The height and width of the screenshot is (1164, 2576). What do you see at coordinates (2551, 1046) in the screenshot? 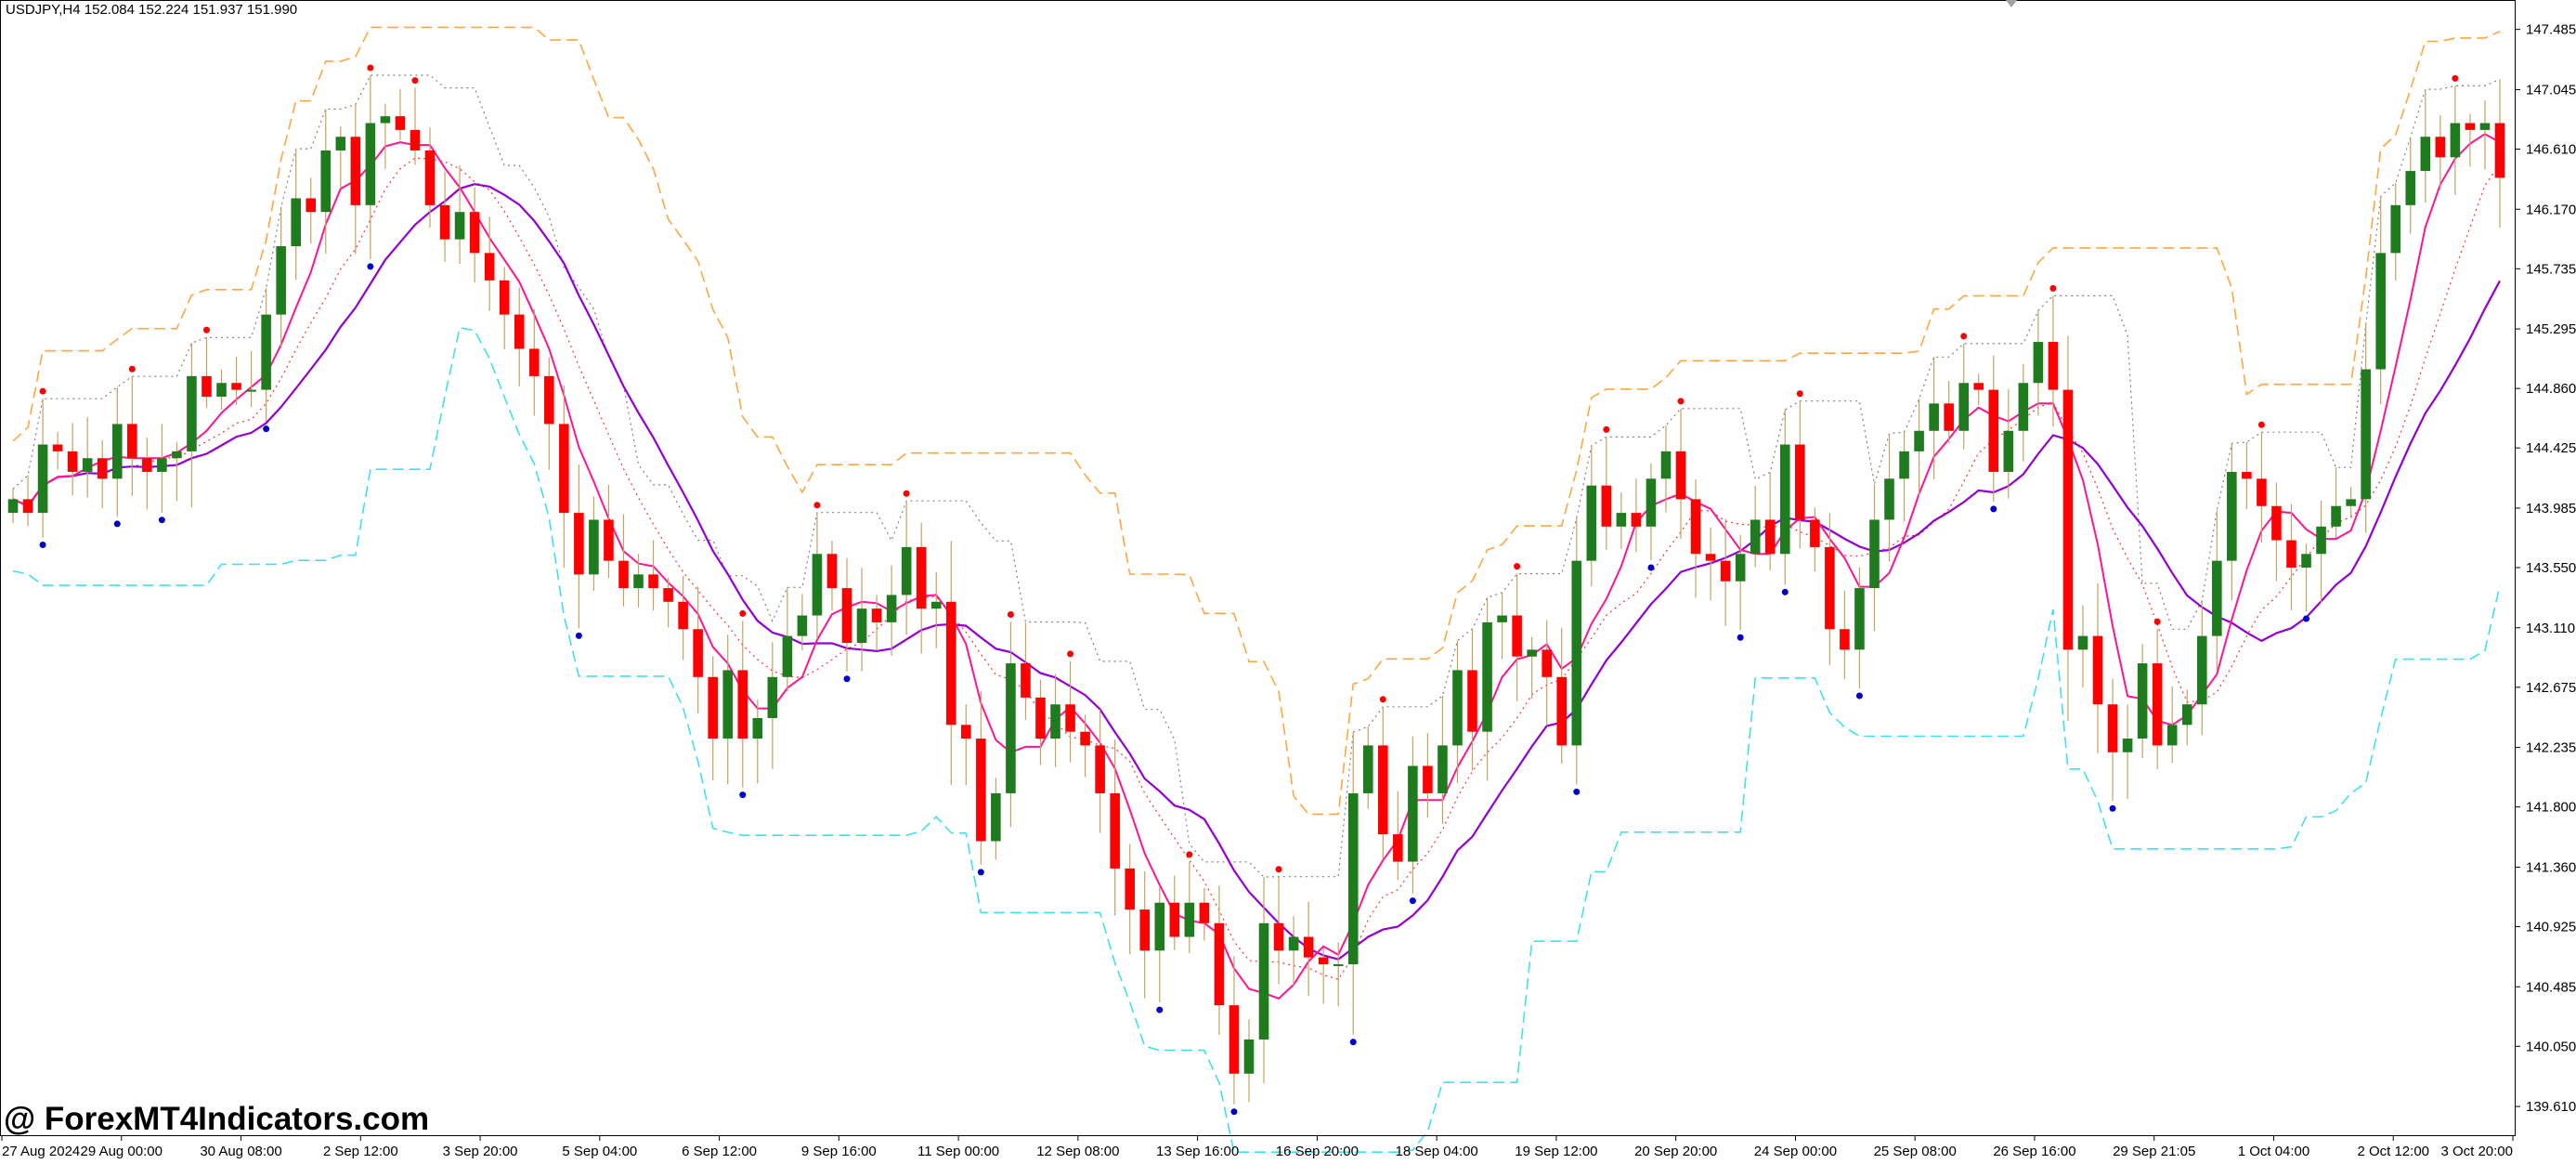
I see `price-tick-label: 140.050` at bounding box center [2551, 1046].